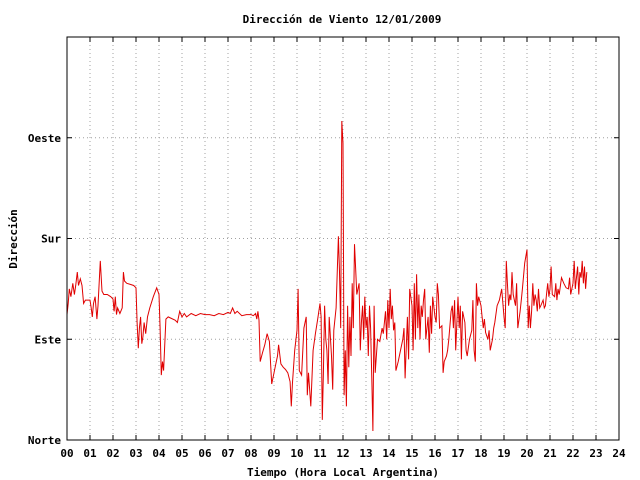 This screenshot has height=480, width=640. What do you see at coordinates (227, 453) in the screenshot?
I see `x-tick-label: 07` at bounding box center [227, 453].